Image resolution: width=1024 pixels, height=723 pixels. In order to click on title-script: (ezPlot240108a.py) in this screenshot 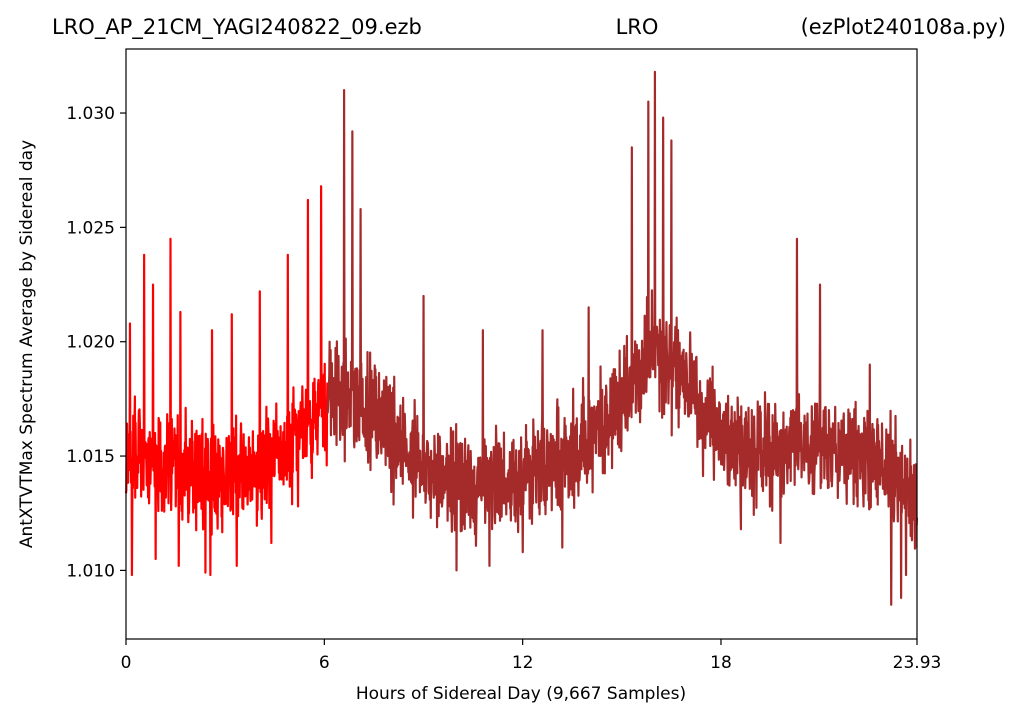, I will do `click(903, 27)`.